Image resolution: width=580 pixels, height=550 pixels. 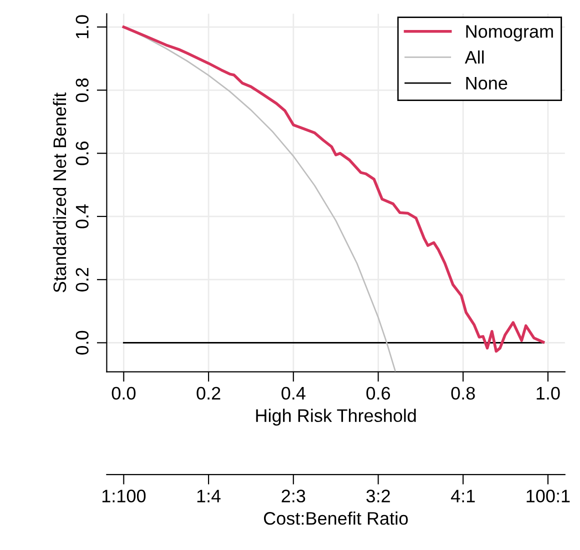 I want to click on text: 2:3, so click(x=294, y=496).